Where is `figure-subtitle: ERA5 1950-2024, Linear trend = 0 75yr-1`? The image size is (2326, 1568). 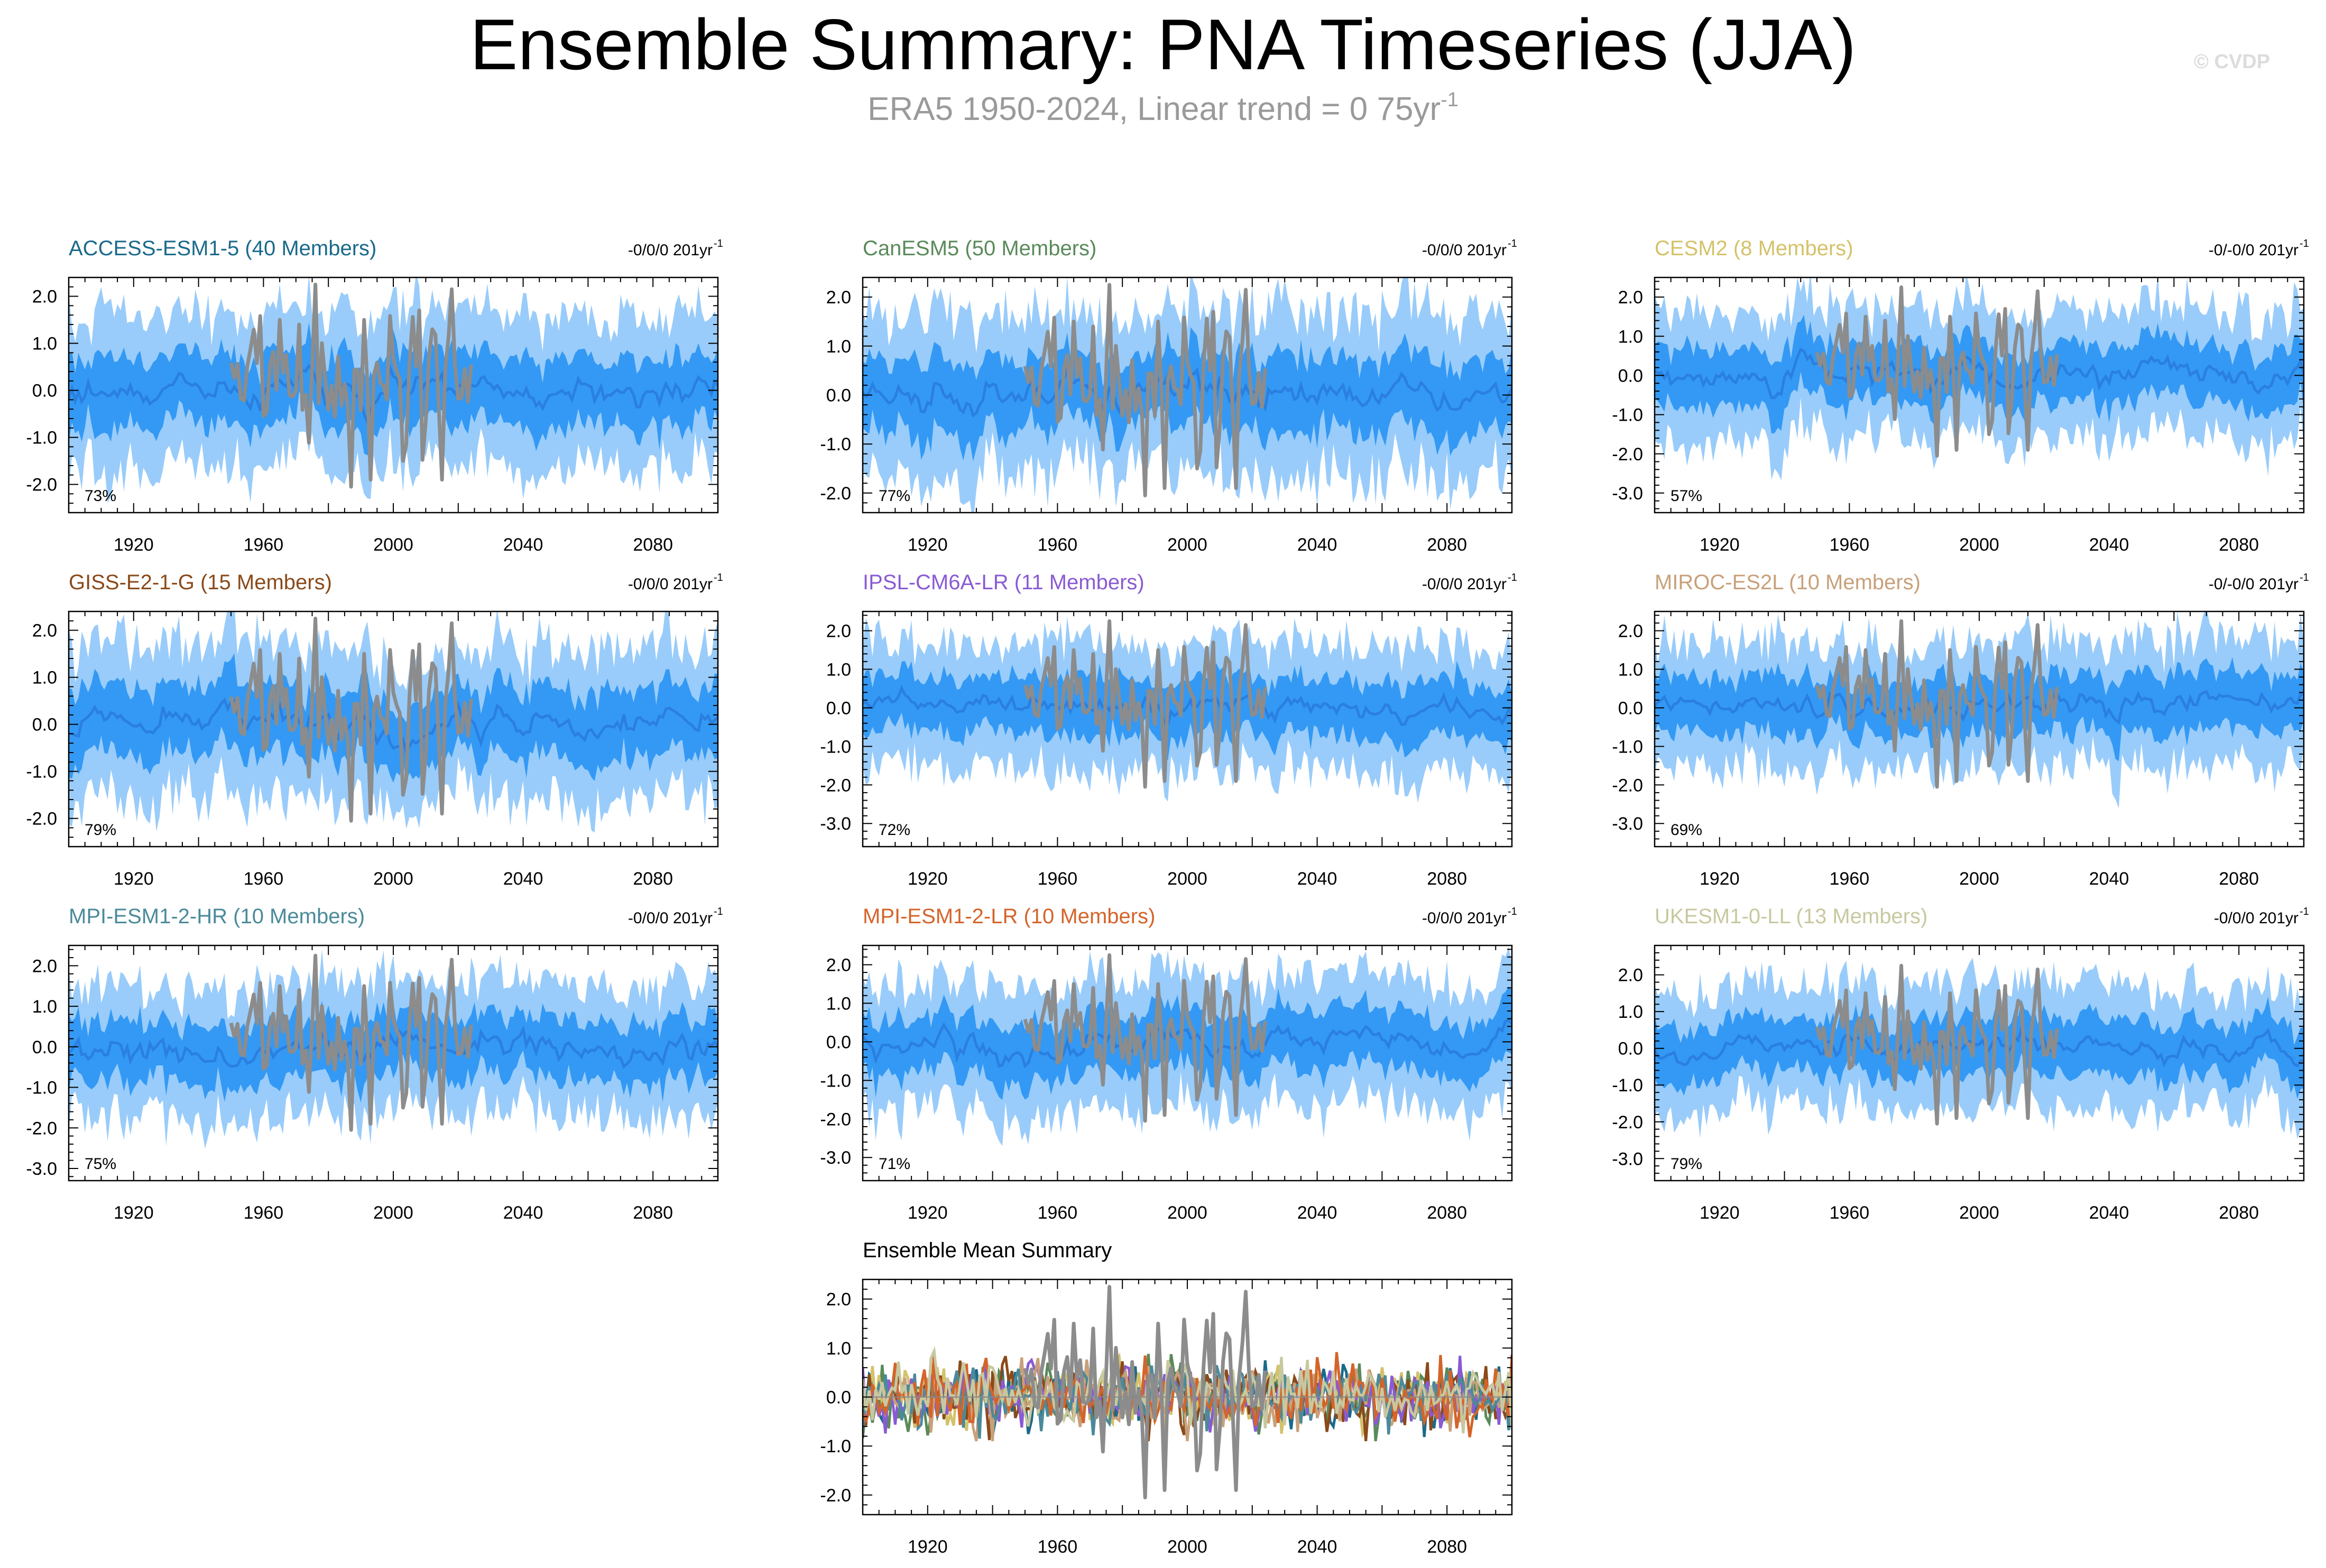
figure-subtitle: ERA5 1950-2024, Linear trend = 0 75yr-1 is located at coordinates (1163, 109).